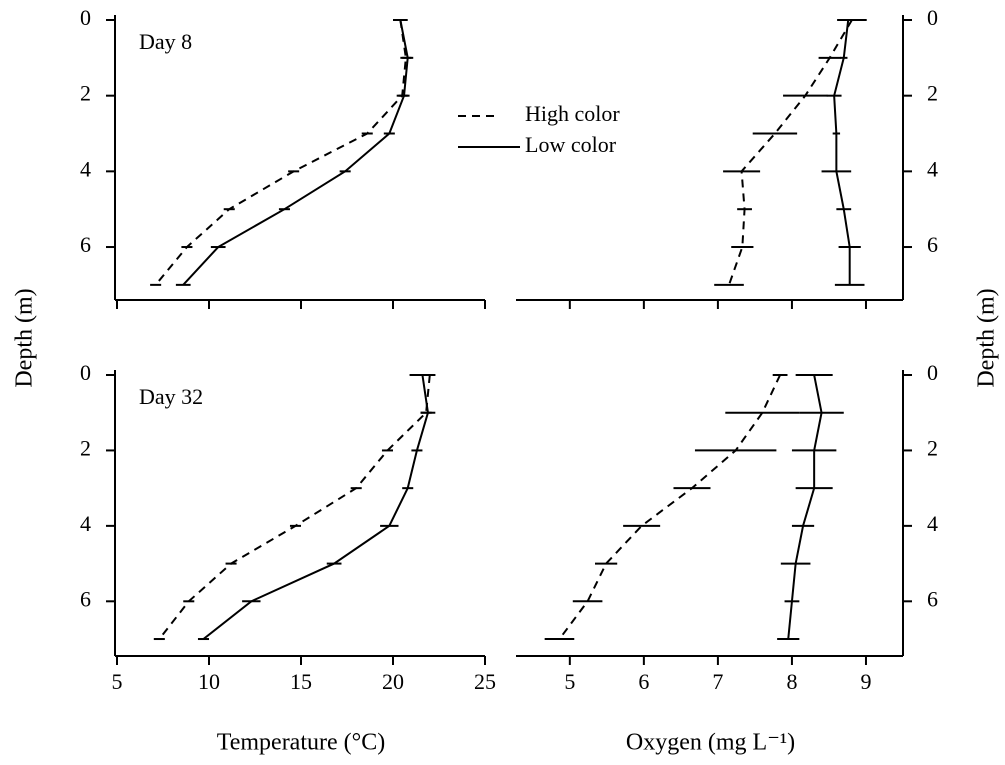 The height and width of the screenshot is (765, 1005). What do you see at coordinates (485, 681) in the screenshot?
I see `x-tick-label: 25` at bounding box center [485, 681].